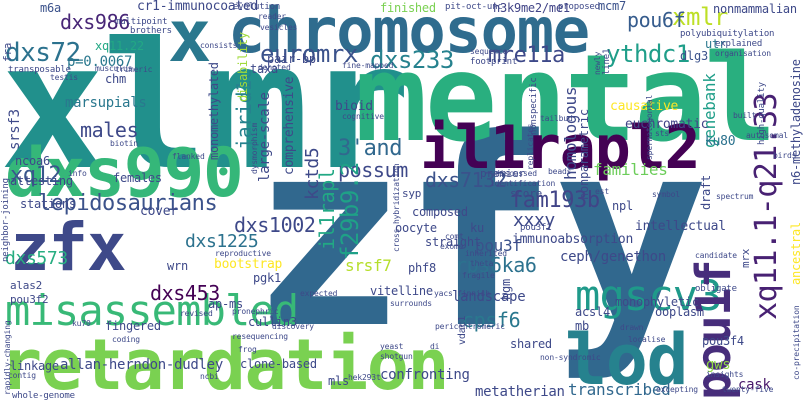 This screenshot has width=808, height=404. Describe the element at coordinates (64, 77) in the screenshot. I see `word-testis: testis` at that location.